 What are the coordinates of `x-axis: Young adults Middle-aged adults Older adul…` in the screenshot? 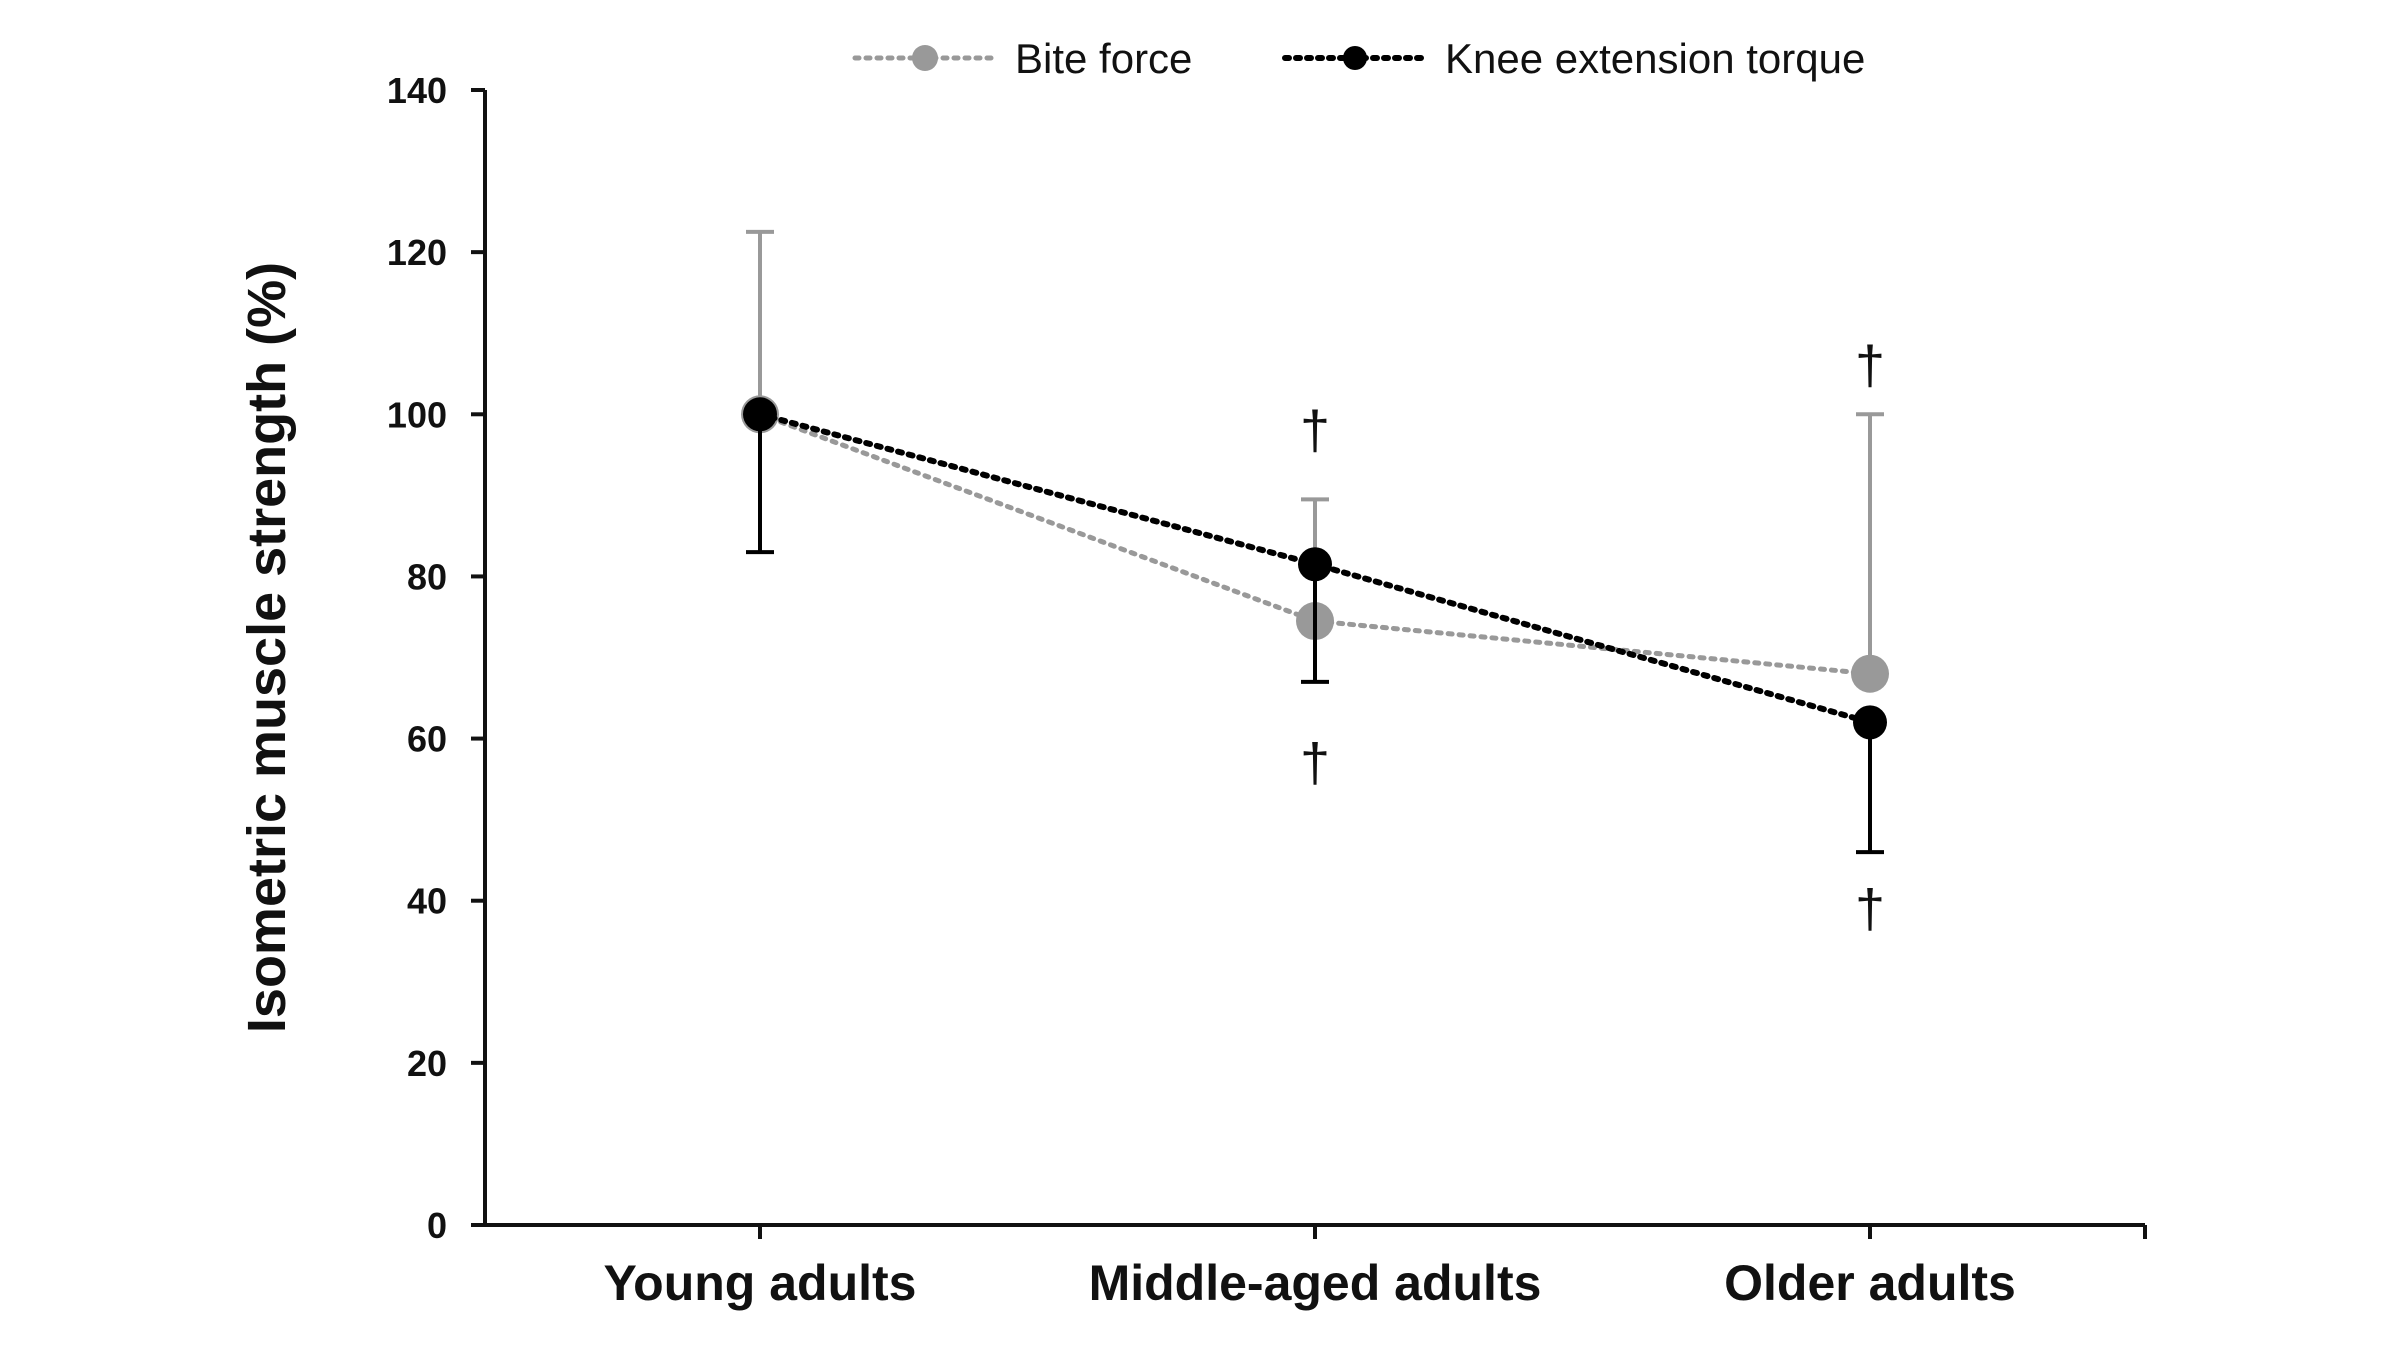 It's located at (1316, 1267).